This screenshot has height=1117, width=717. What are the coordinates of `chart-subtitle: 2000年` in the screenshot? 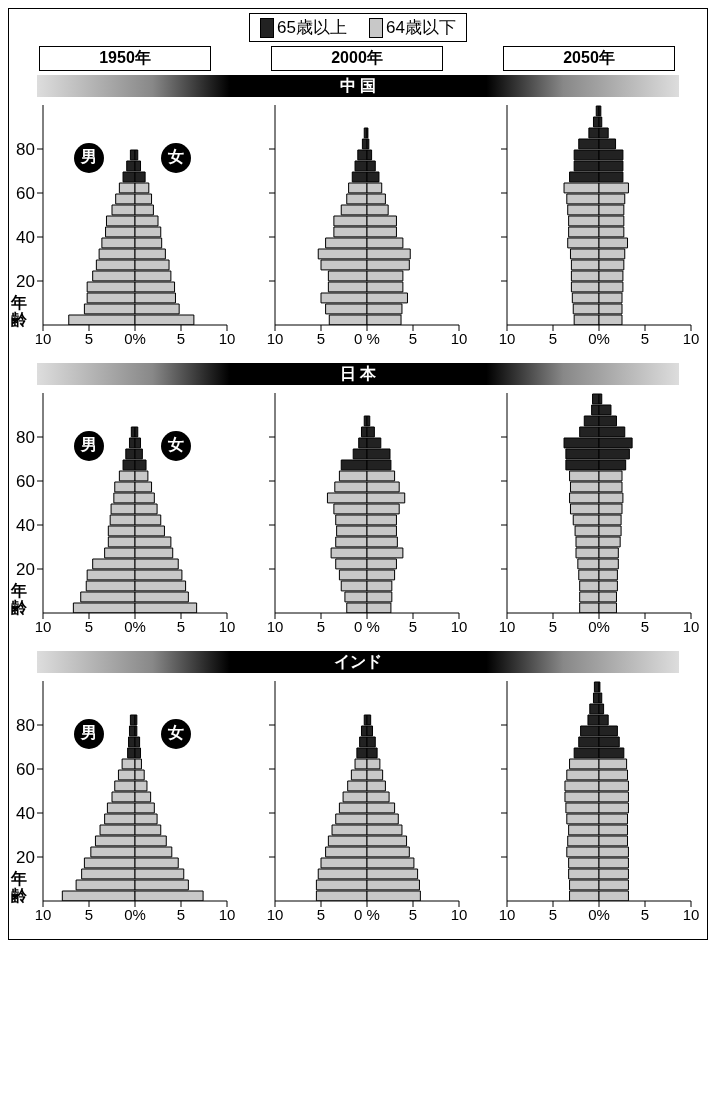 It's located at (357, 58).